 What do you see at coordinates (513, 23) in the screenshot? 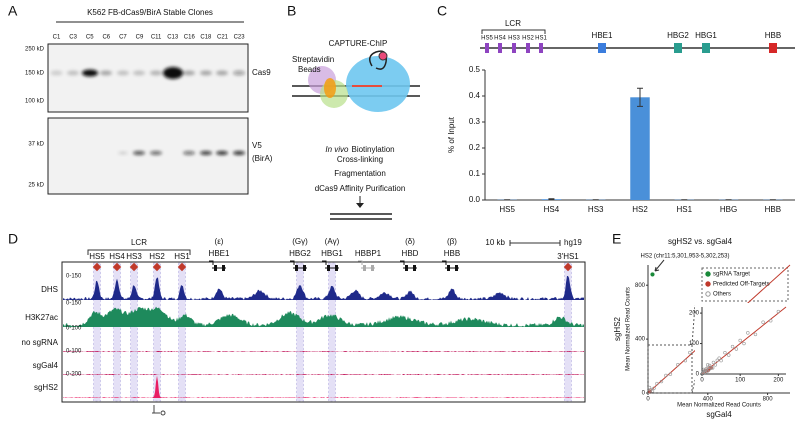
I see `region-label: LCR` at bounding box center [513, 23].